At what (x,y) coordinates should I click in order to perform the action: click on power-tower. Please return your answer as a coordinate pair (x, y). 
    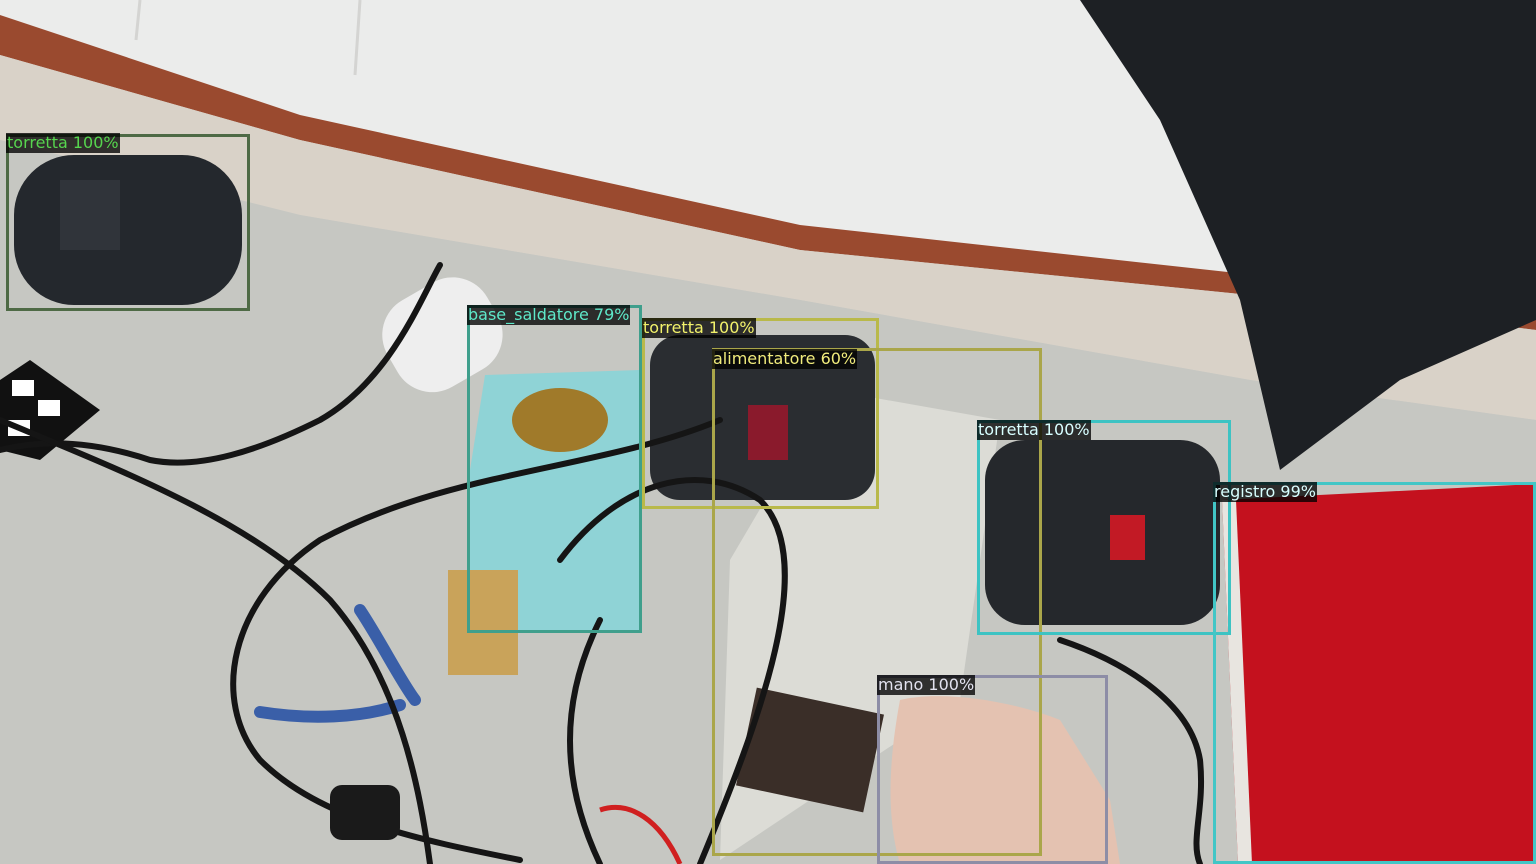
    Looking at the image, I should click on (1102, 532).